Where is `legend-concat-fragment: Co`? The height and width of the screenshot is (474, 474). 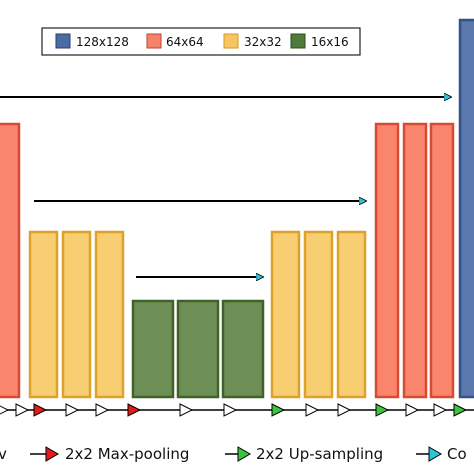 legend-concat-fragment: Co is located at coordinates (457, 454).